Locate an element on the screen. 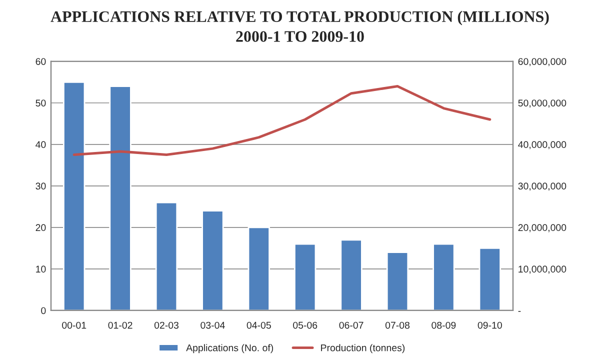 This screenshot has width=600, height=361. x-tick-label: 09-10 is located at coordinates (490, 325).